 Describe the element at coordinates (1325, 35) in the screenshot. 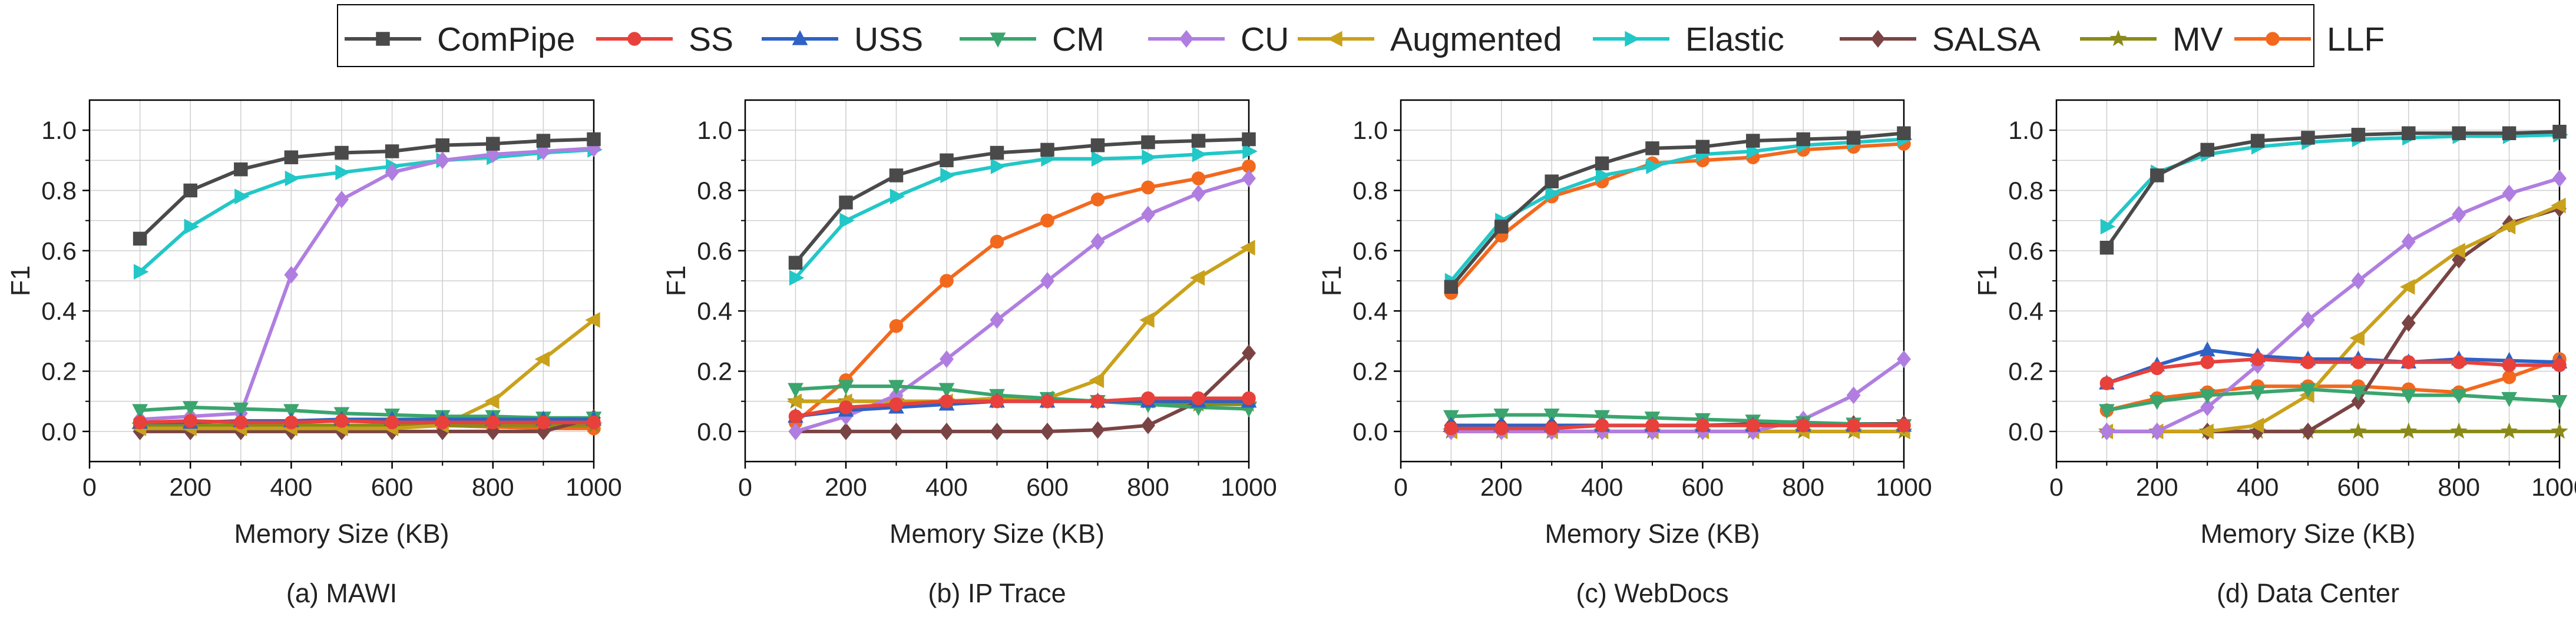

I see `legend-box` at that location.